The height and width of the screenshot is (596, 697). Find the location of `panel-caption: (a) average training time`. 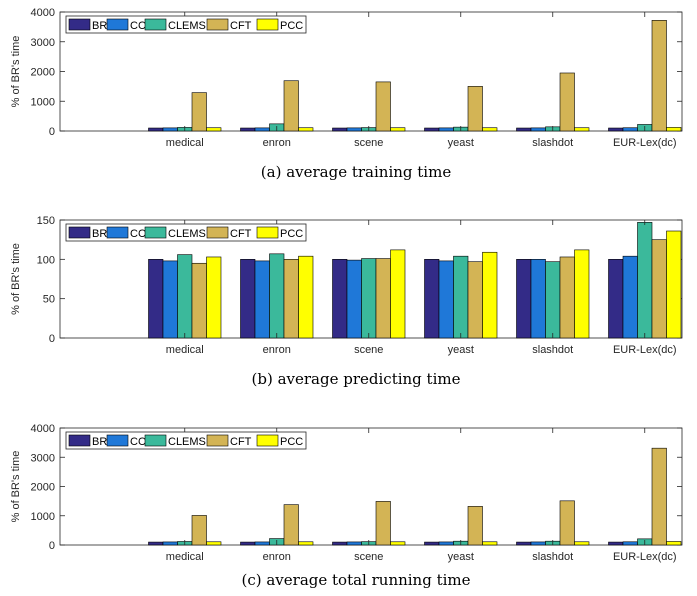

panel-caption: (a) average training time is located at coordinates (356, 172).